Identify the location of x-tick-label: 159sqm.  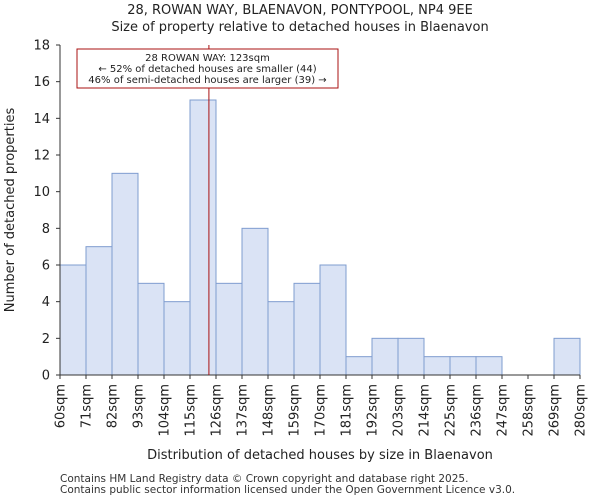
(295, 410).